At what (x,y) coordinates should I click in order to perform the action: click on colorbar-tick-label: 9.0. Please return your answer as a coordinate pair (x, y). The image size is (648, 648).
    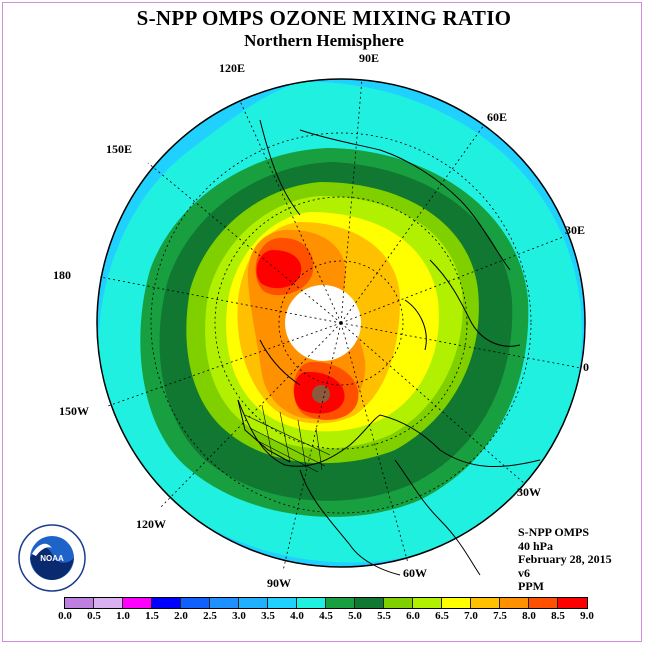
    Looking at the image, I should click on (587, 616).